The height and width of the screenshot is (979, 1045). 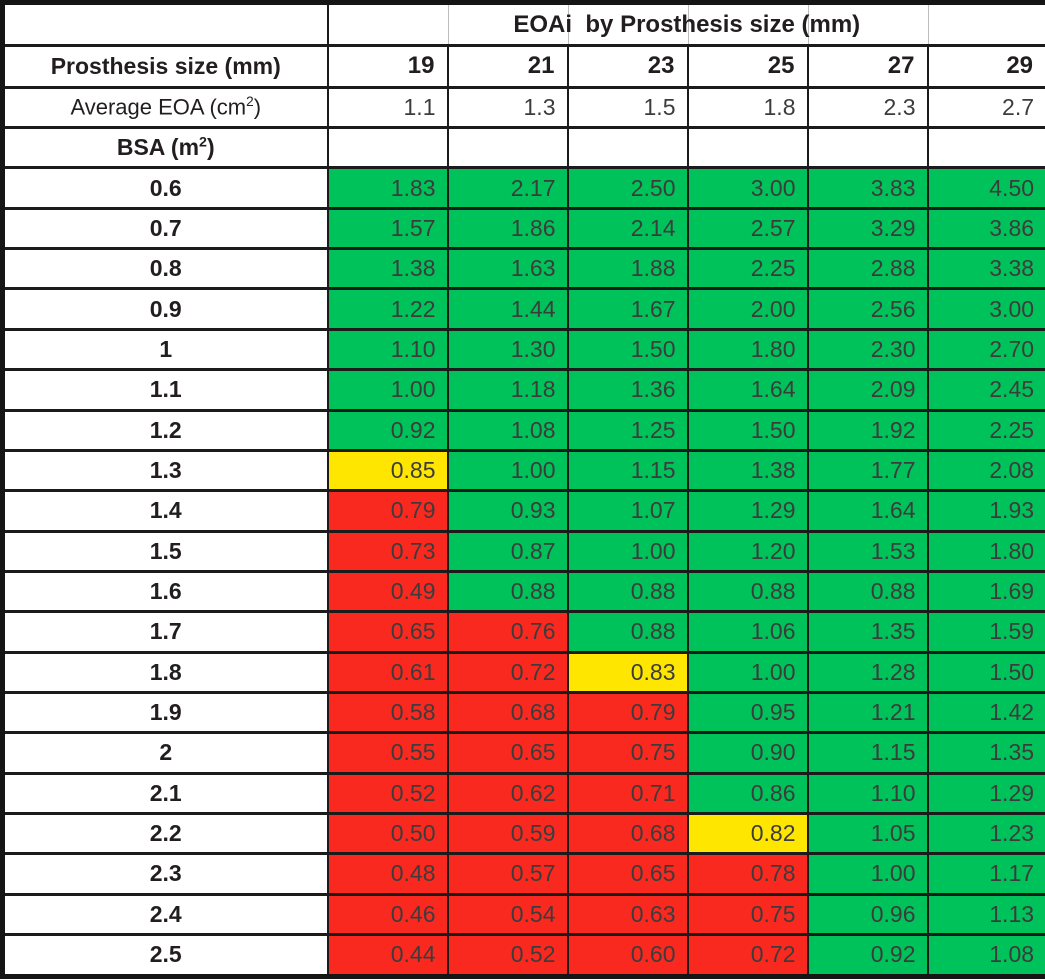 What do you see at coordinates (165, 753) in the screenshot?
I see `bsa-value: 2` at bounding box center [165, 753].